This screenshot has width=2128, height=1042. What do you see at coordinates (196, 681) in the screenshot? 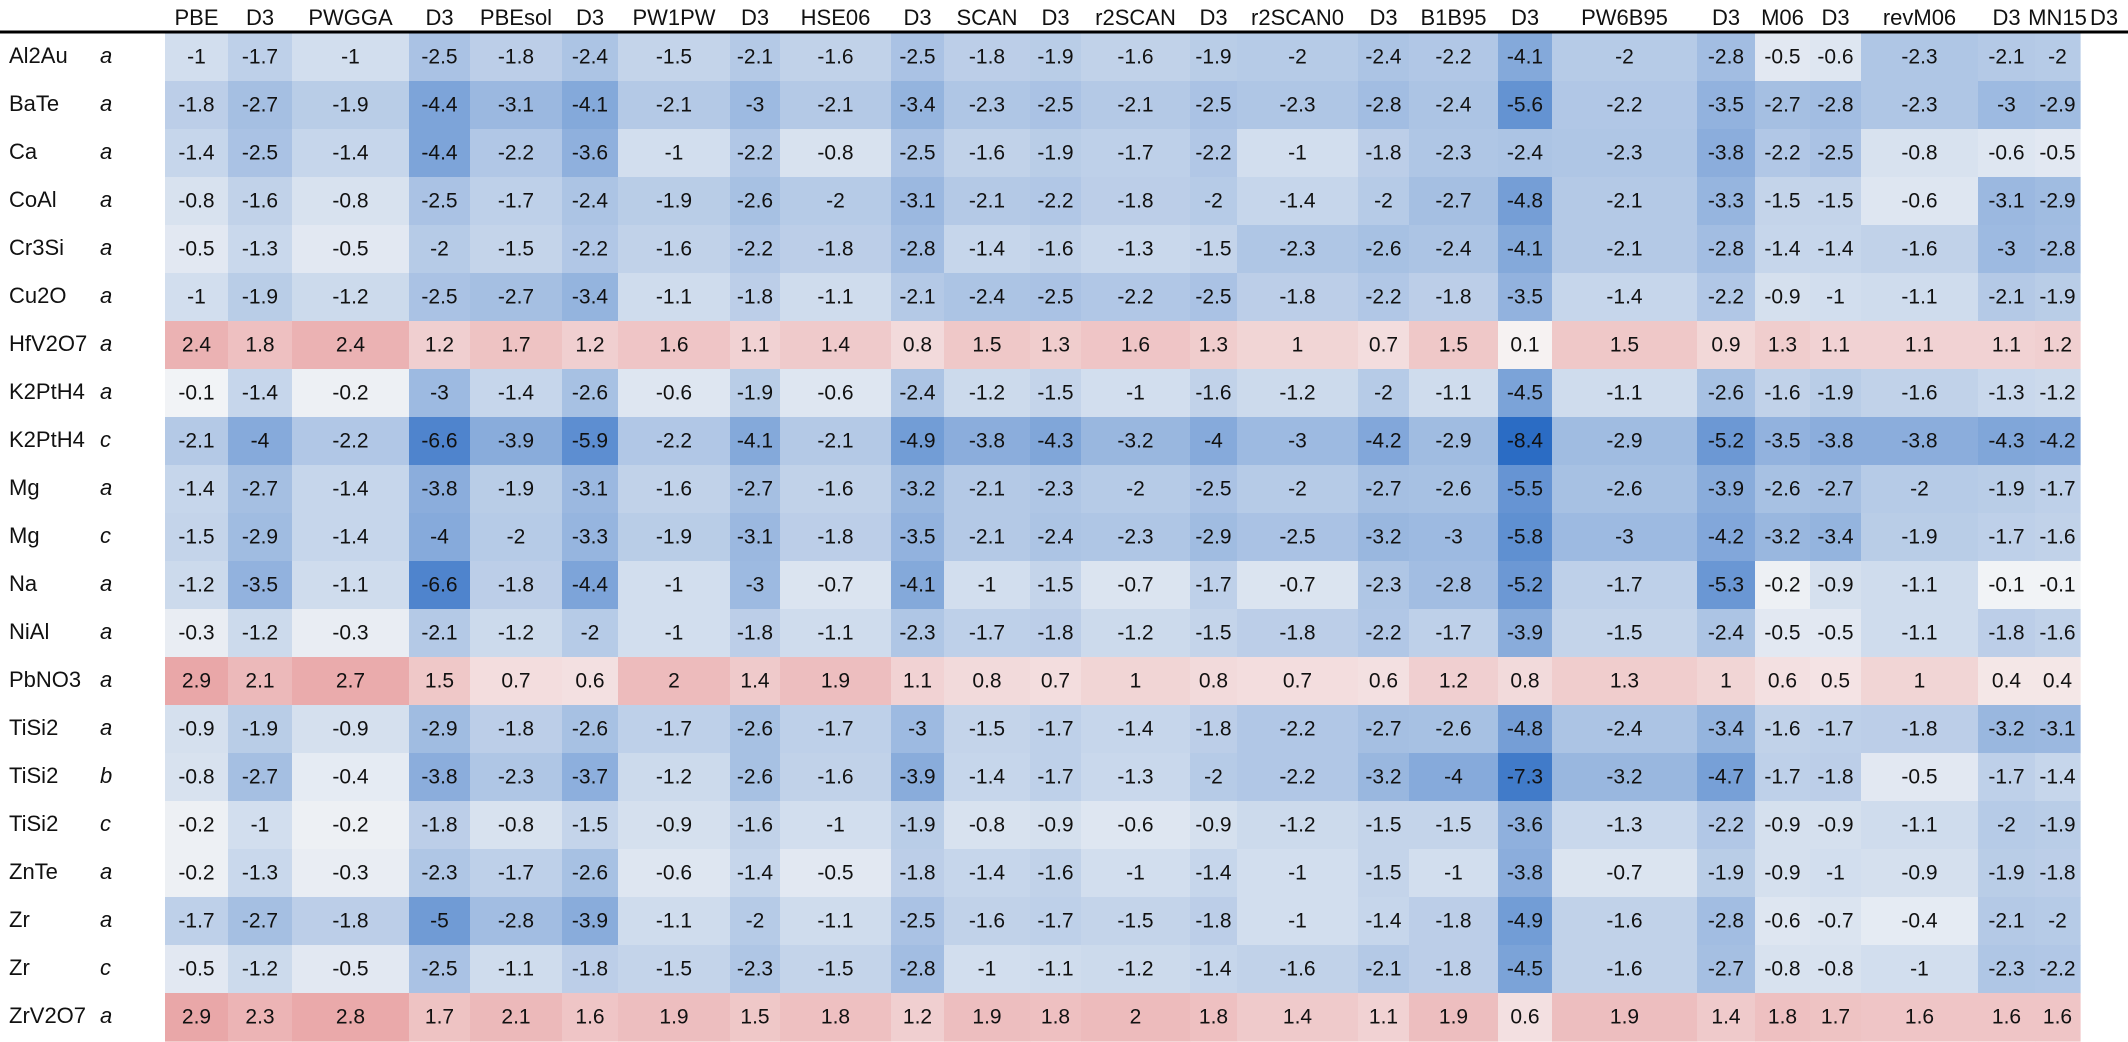
I see `cell-value-label: 2.9` at bounding box center [196, 681].